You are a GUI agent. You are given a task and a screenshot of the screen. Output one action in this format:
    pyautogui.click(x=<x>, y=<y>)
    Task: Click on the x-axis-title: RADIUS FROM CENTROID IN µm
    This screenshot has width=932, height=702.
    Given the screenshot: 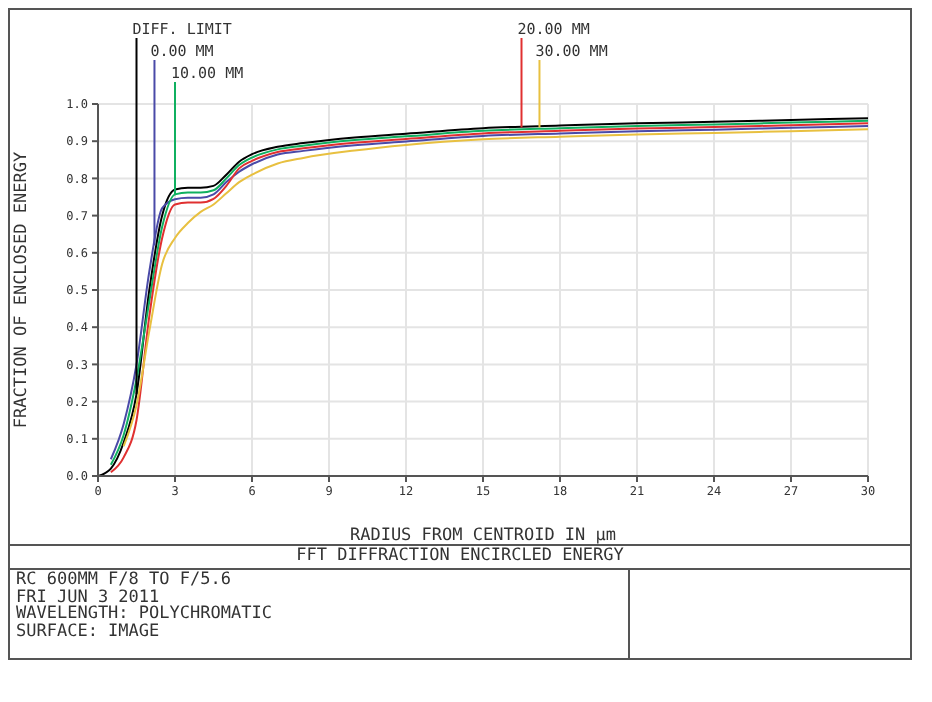 What is the action you would take?
    pyautogui.click(x=483, y=536)
    